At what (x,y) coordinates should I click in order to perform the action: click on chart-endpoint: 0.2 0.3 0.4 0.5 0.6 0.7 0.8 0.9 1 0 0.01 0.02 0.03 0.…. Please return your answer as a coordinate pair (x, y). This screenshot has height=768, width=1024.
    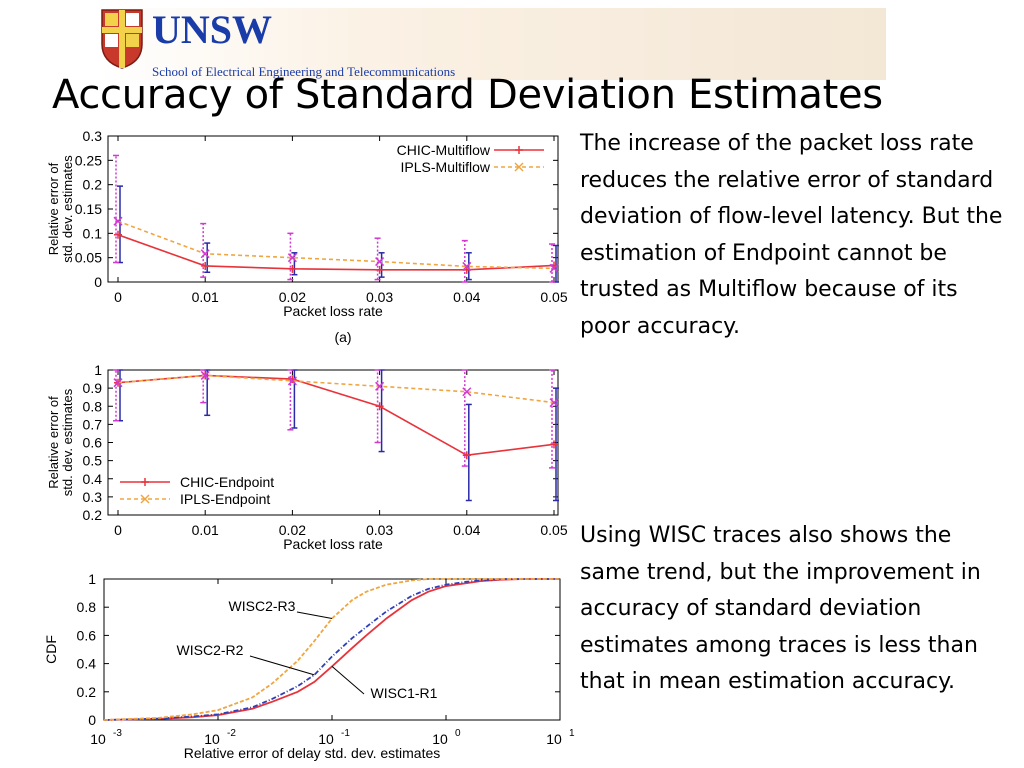
    Looking at the image, I should click on (285, 460).